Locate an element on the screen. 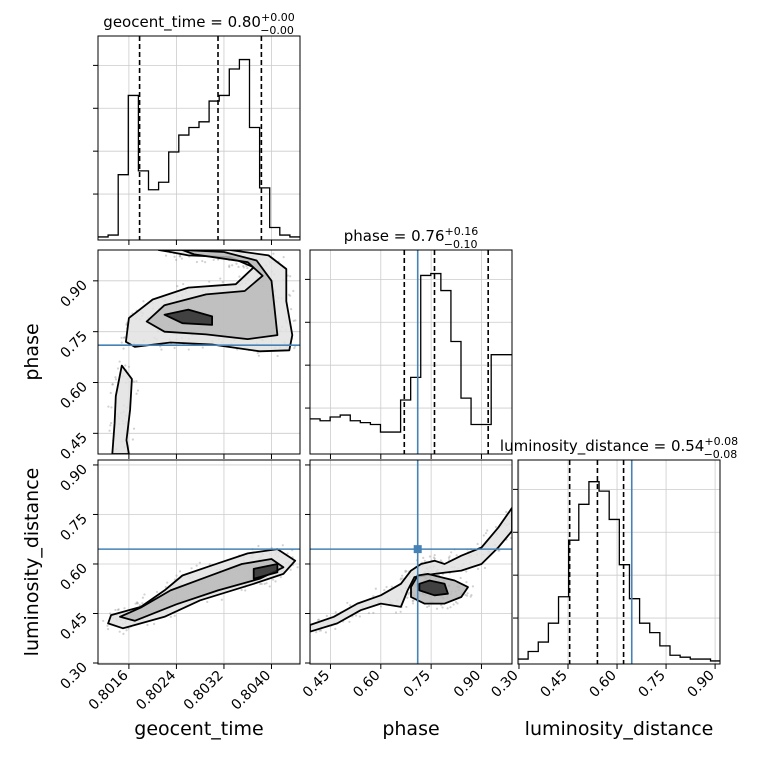  panel-title-geocent_time: geocent_time = 0.80+0.00 −0.00 is located at coordinates (198, 24).